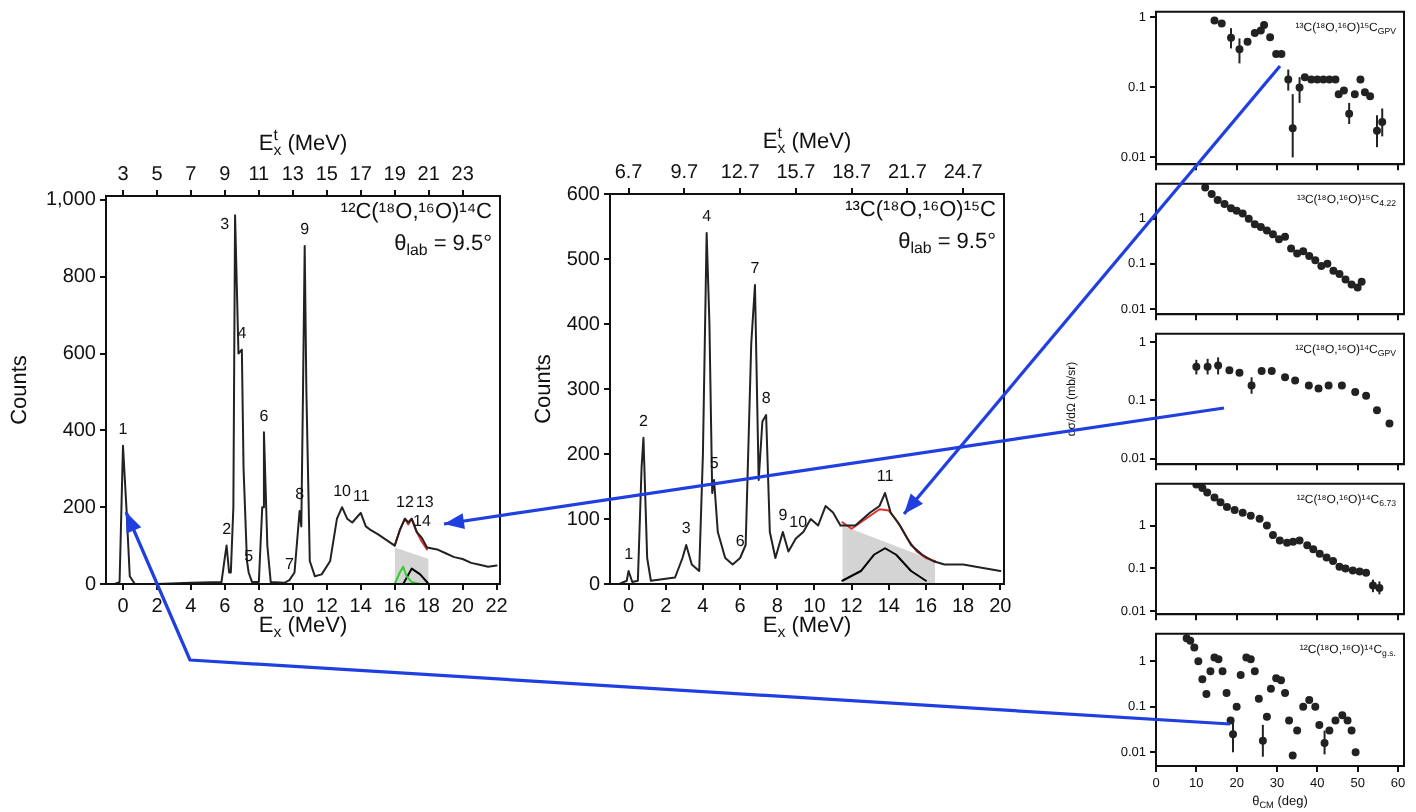 Image resolution: width=1416 pixels, height=812 pixels. What do you see at coordinates (361, 496) in the screenshot?
I see `annotation: 11` at bounding box center [361, 496].